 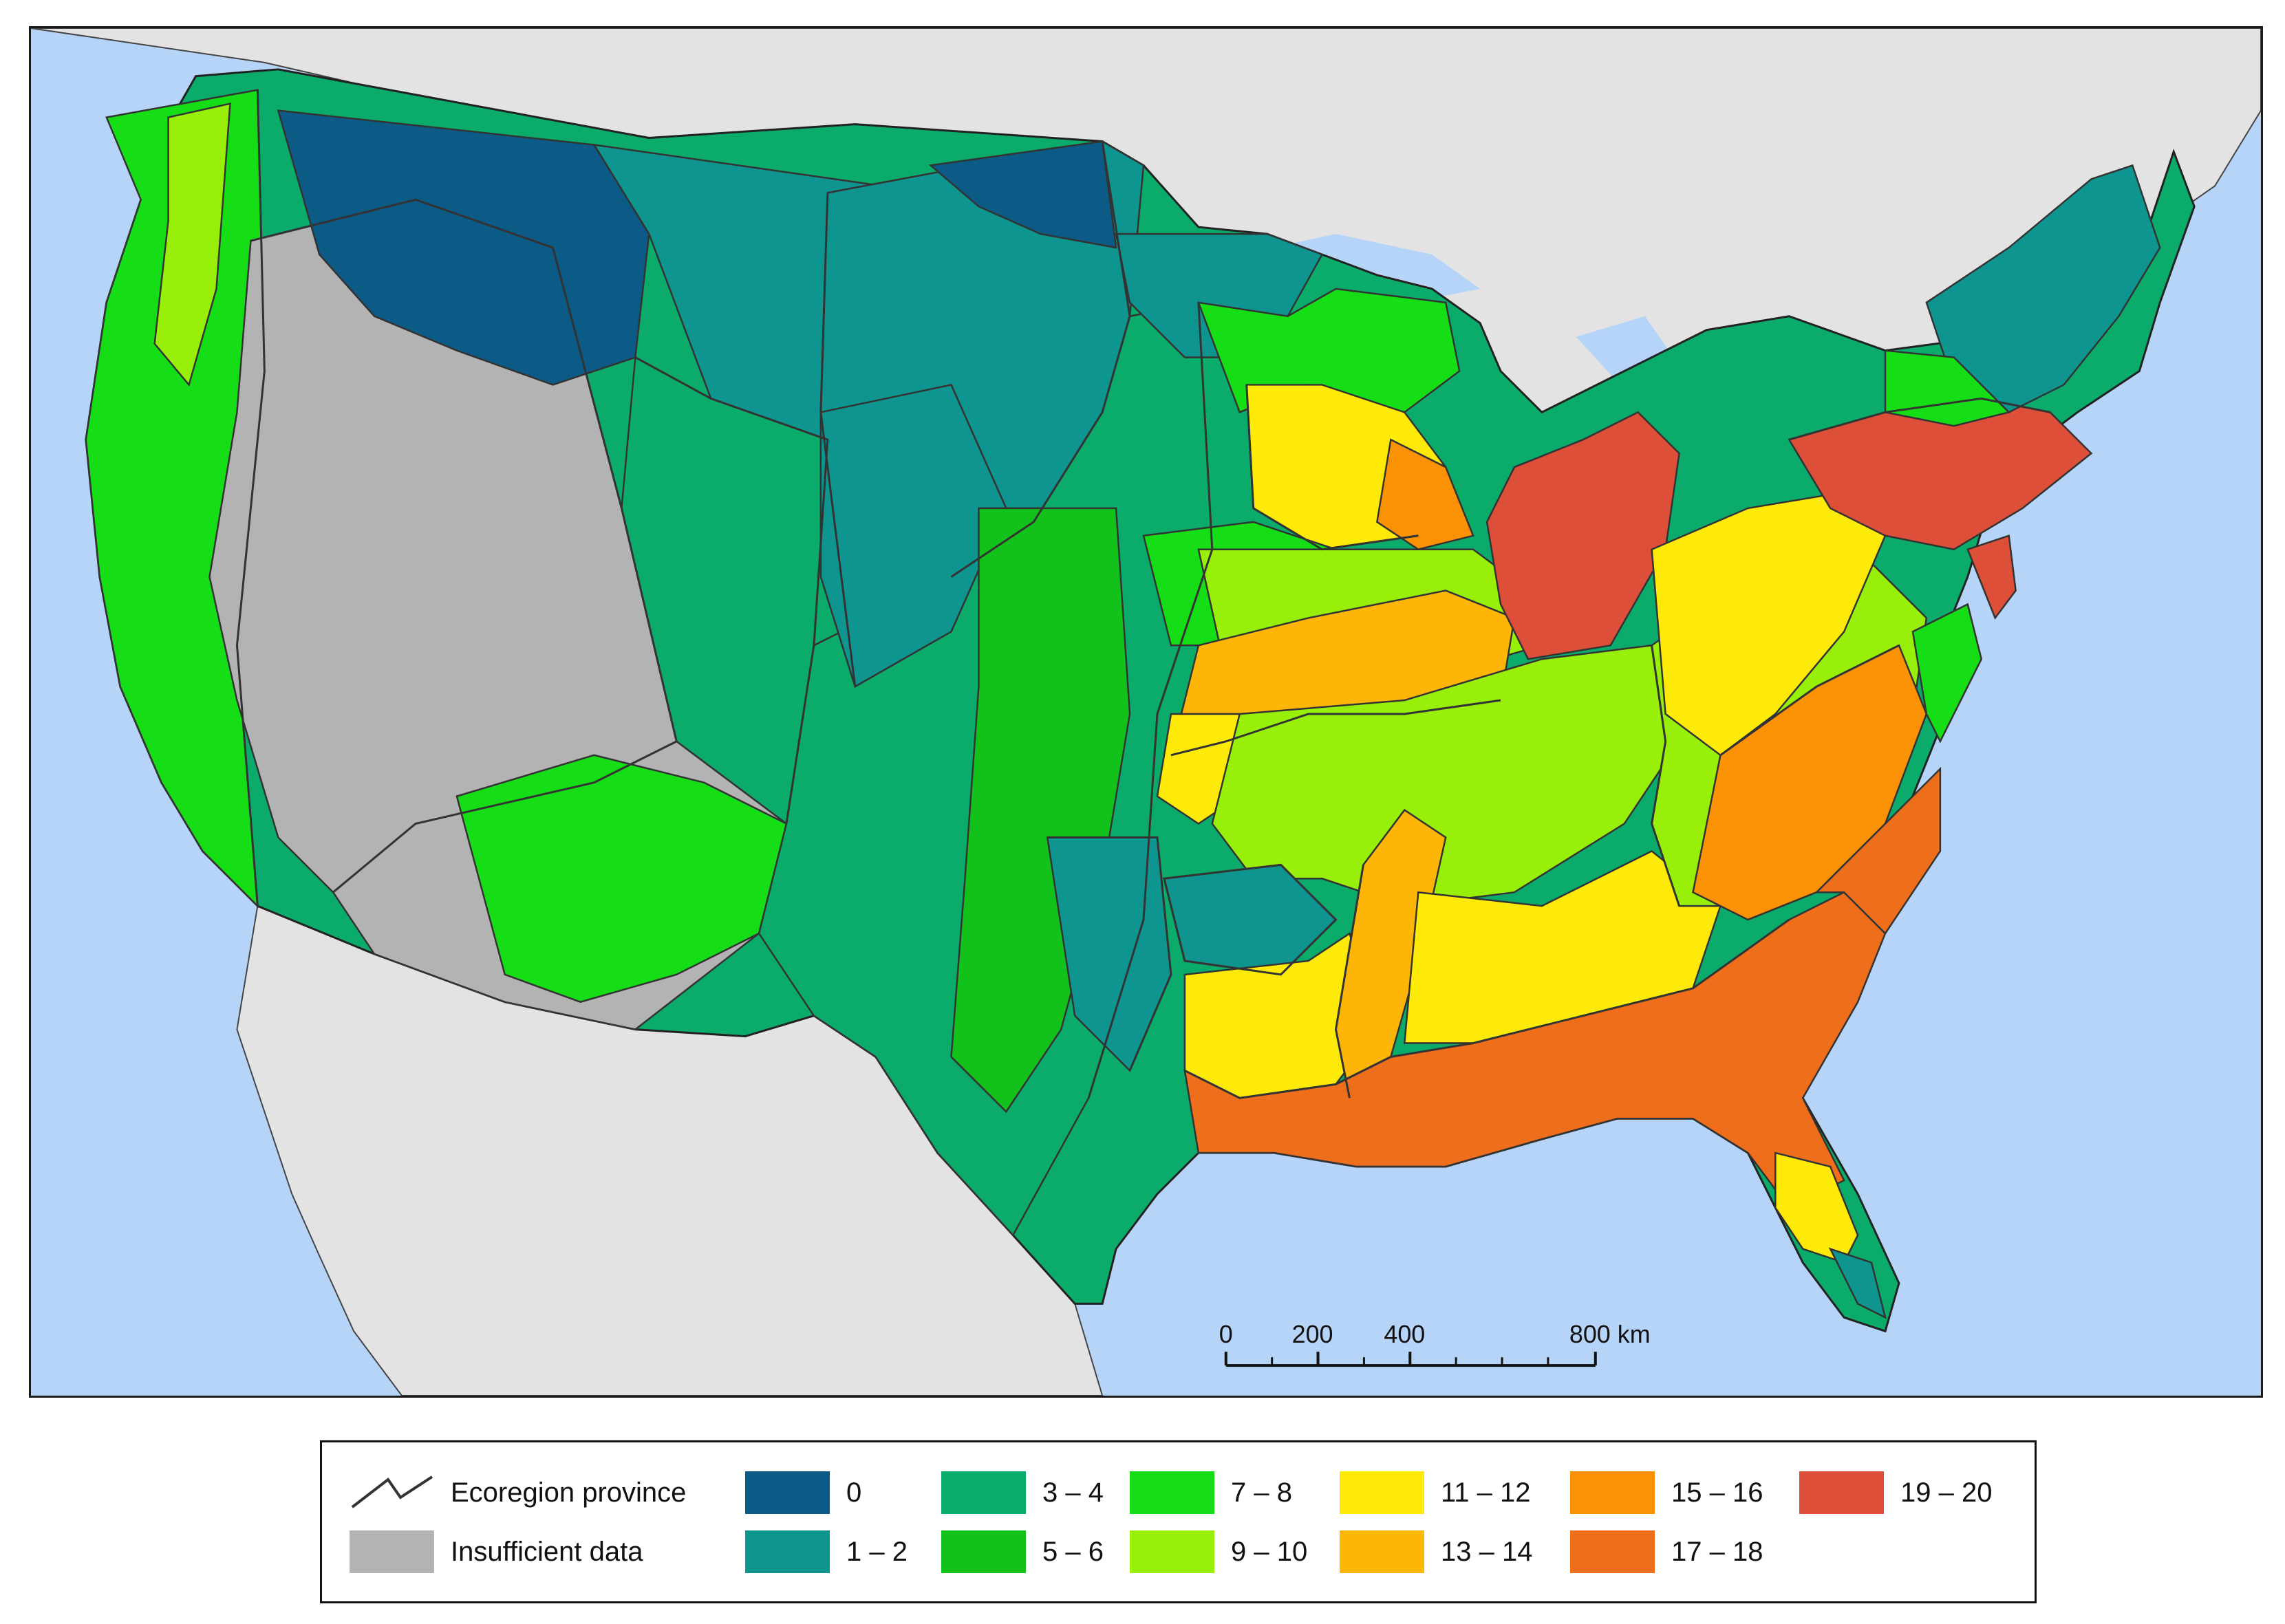 I want to click on legend-class-4: 7 – 8, so click(x=1211, y=1492).